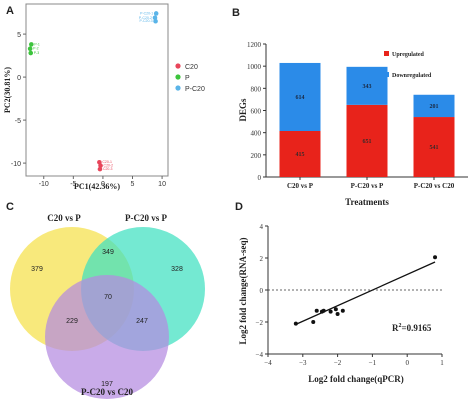 This screenshot has width=474, height=402. What do you see at coordinates (434, 186) in the screenshot?
I see `deg-category-label: P-C20 vs C20` at bounding box center [434, 186].